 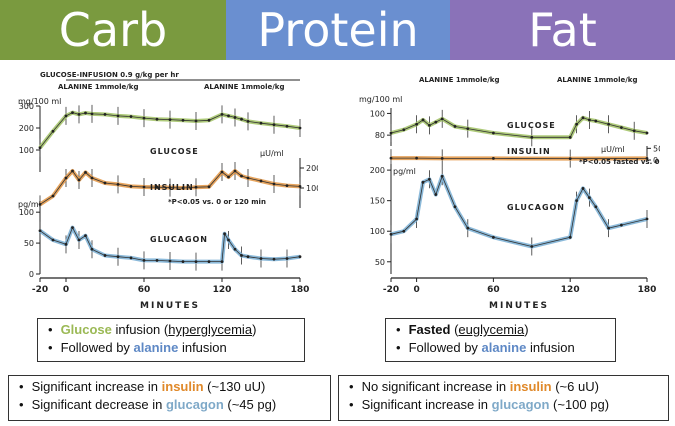 I want to click on x-tick-label: 0, so click(x=416, y=290).